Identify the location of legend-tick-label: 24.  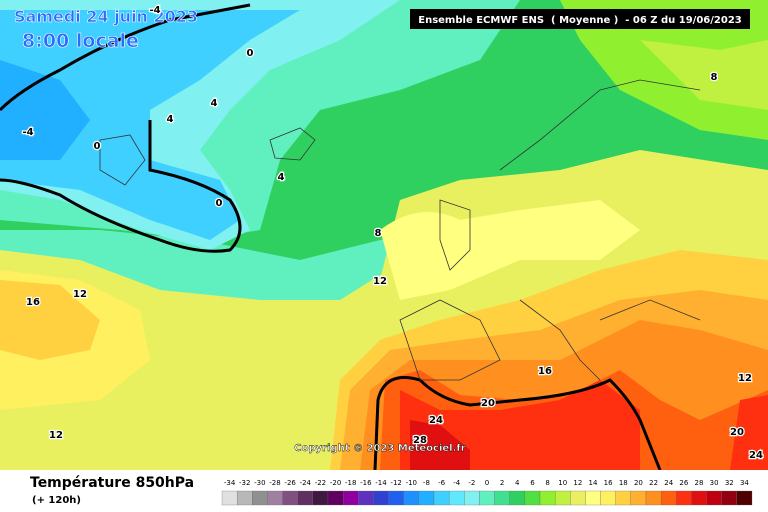
(668, 483).